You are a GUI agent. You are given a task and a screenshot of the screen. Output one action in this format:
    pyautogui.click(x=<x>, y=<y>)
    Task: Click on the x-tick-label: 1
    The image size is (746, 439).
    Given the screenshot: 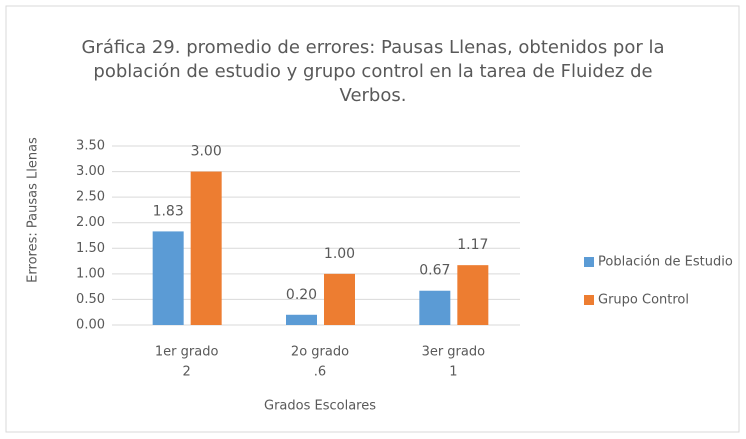 What is the action you would take?
    pyautogui.click(x=453, y=372)
    